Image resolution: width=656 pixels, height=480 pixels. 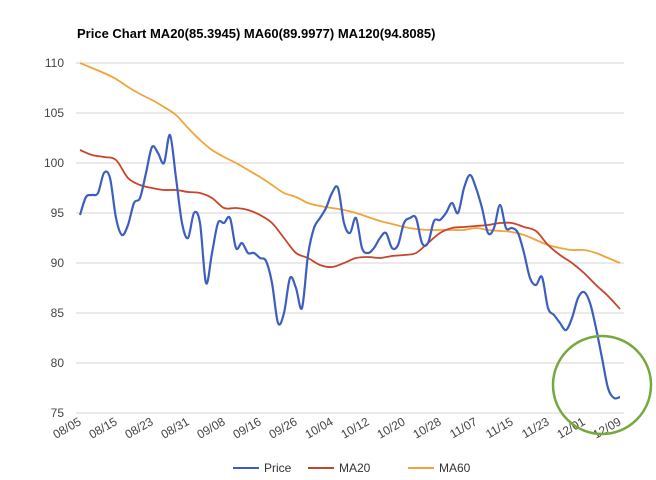 I want to click on x-tick-label: 08/23, so click(x=138, y=427).